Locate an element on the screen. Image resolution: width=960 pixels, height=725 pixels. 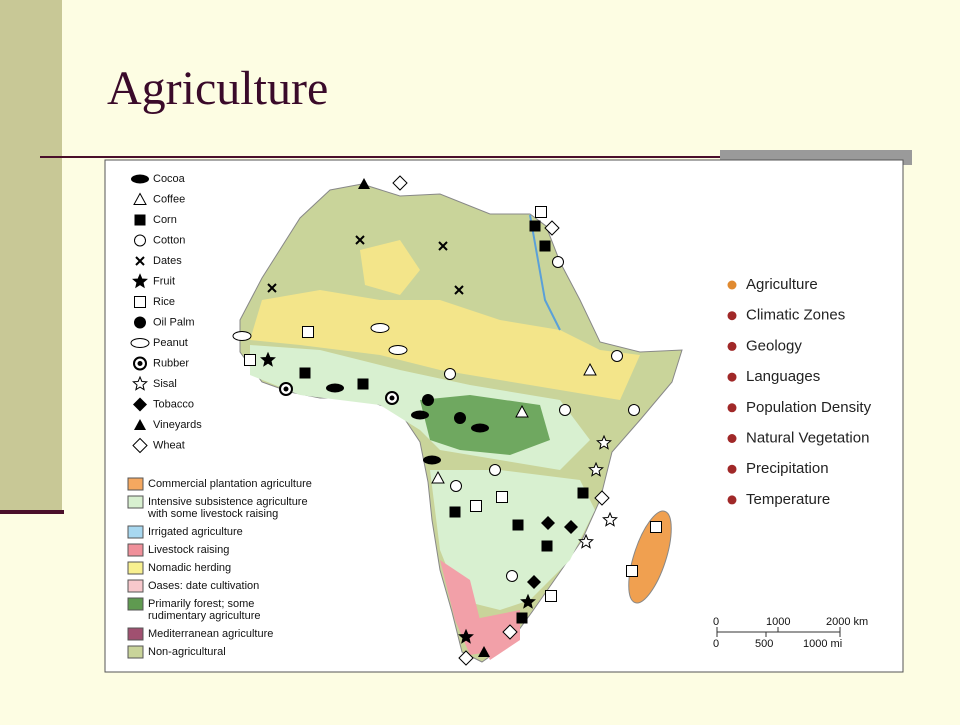
scale-bar: 0 1000 2000 km 0 500 1000 mi is located at coordinates (790, 633).